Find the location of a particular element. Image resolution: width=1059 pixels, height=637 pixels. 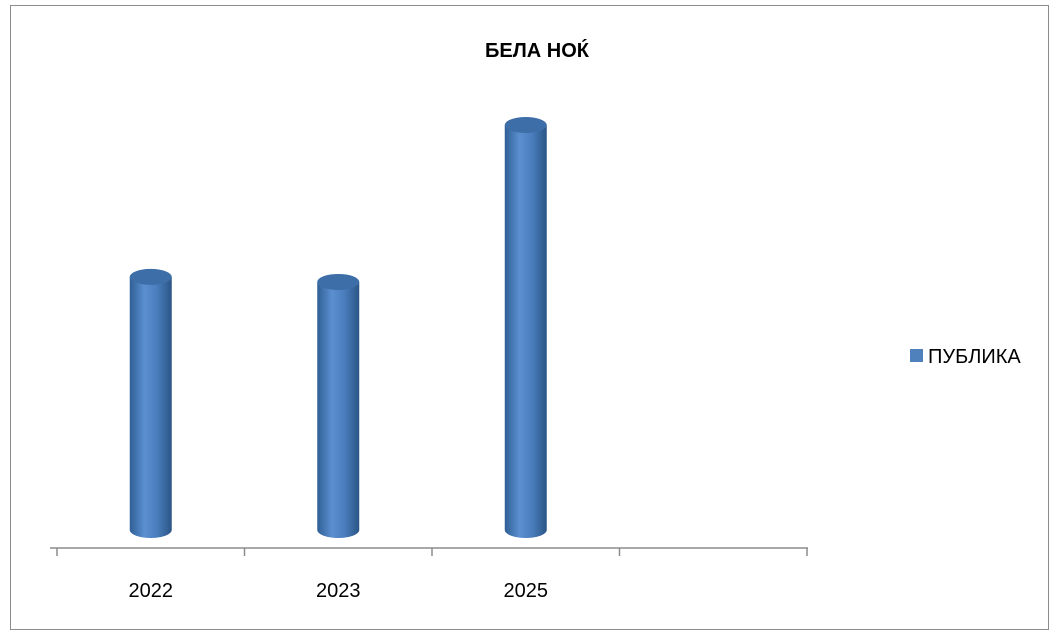

bar-2023 is located at coordinates (338, 405).